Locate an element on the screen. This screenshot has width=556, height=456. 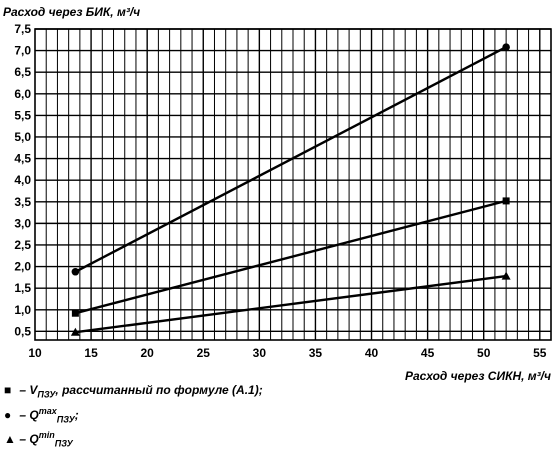
y-tick-label: 4,5 is located at coordinates (22, 159).